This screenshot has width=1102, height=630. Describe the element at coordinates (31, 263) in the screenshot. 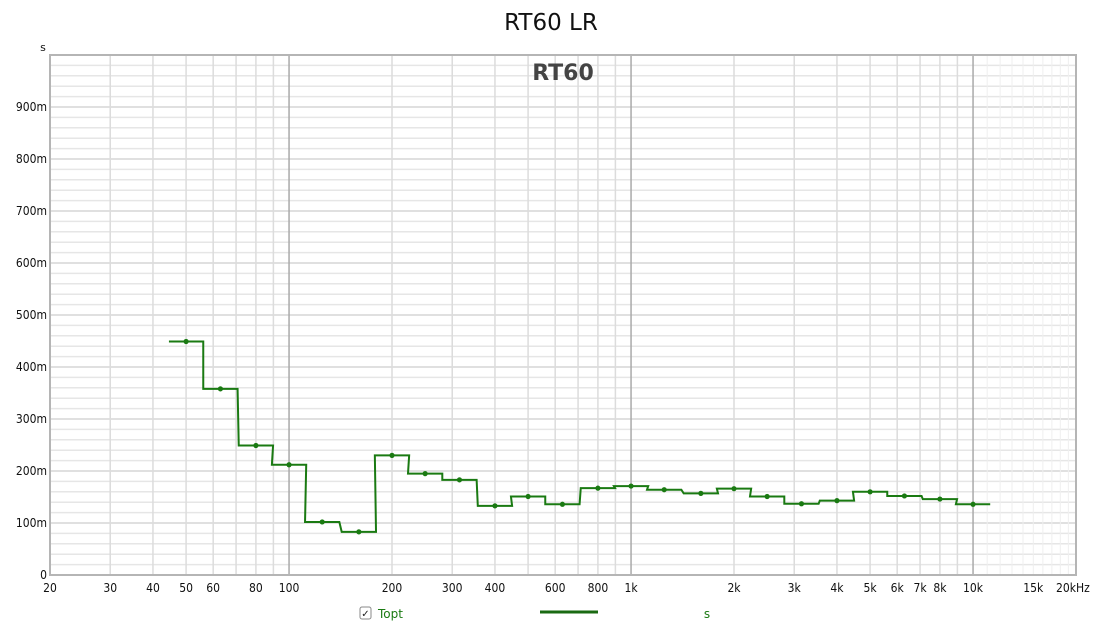

I see `y-tick-label: 600m` at that location.